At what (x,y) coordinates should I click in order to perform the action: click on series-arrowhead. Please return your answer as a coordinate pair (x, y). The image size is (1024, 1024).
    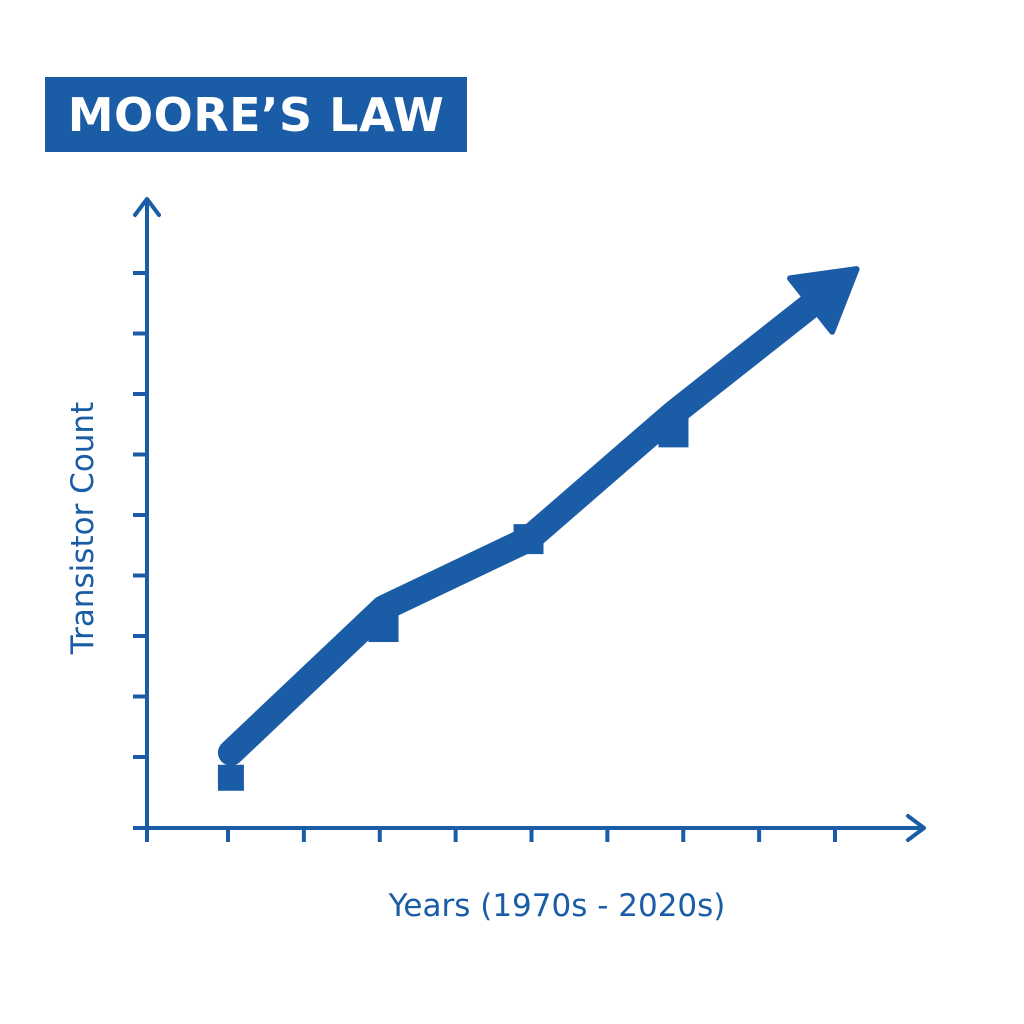
    Looking at the image, I should click on (823, 300).